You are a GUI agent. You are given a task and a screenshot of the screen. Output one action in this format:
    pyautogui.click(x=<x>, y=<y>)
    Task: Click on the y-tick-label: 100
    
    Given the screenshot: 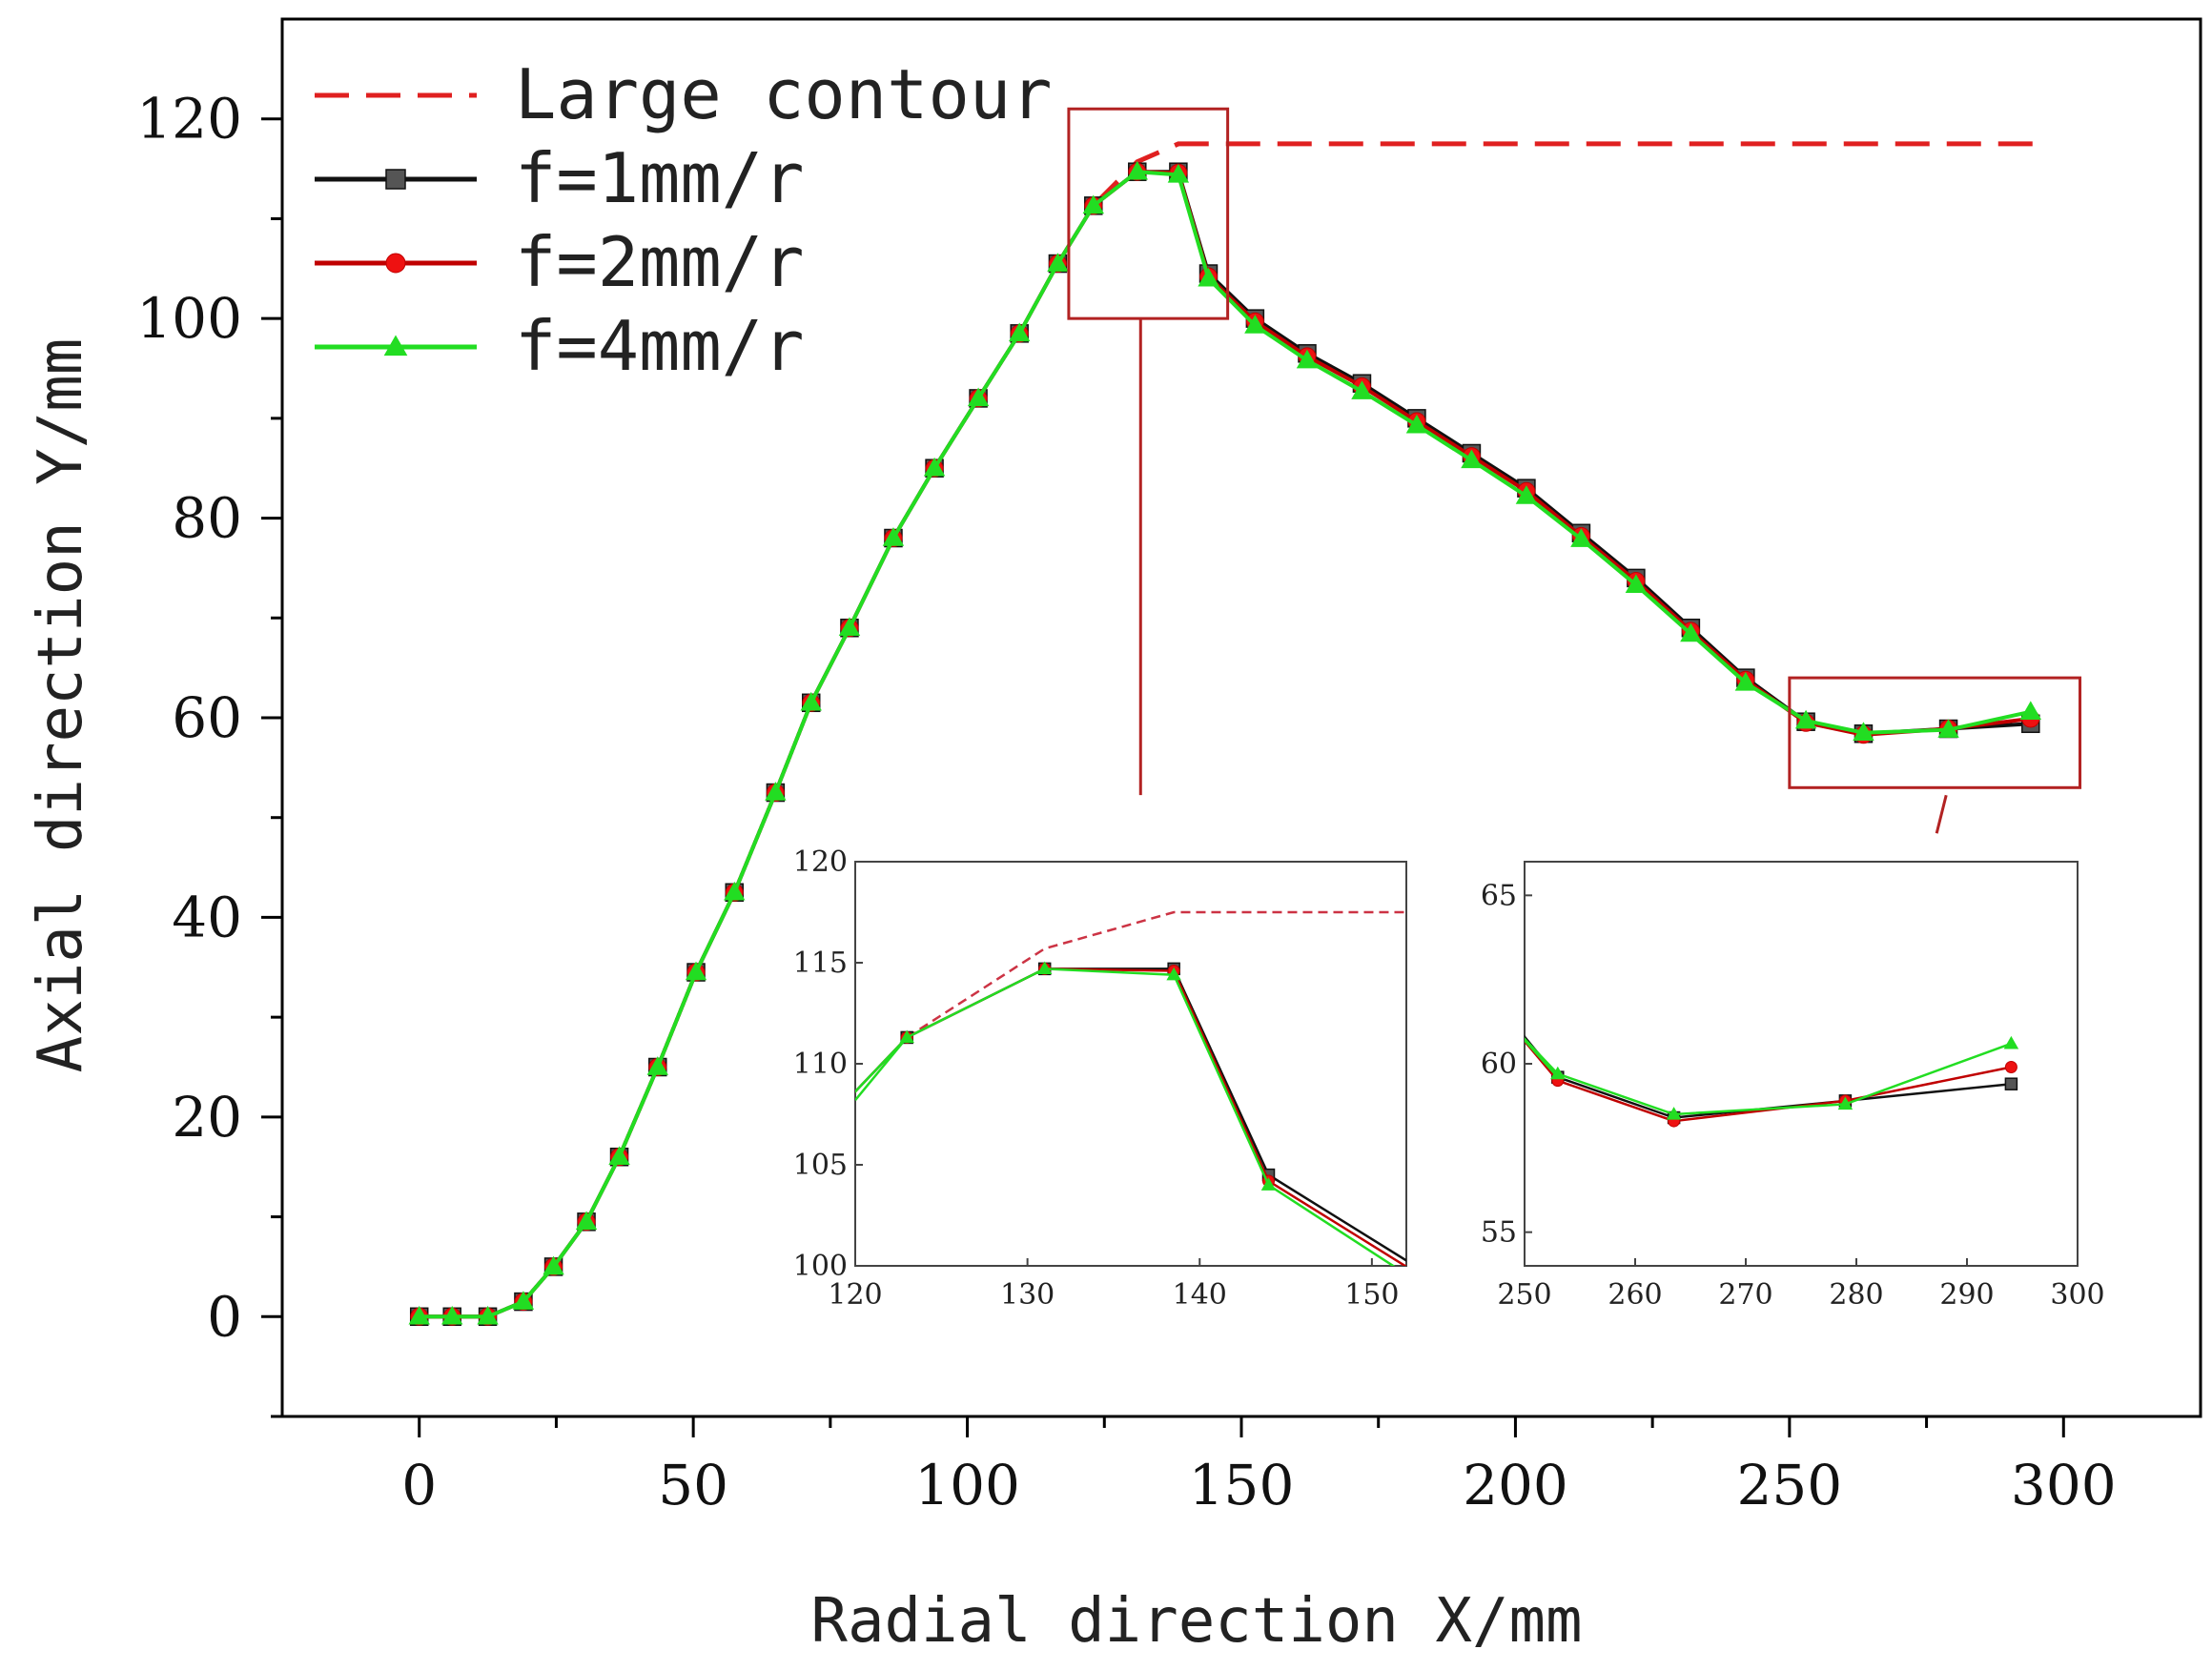 What is the action you would take?
    pyautogui.click(x=189, y=318)
    